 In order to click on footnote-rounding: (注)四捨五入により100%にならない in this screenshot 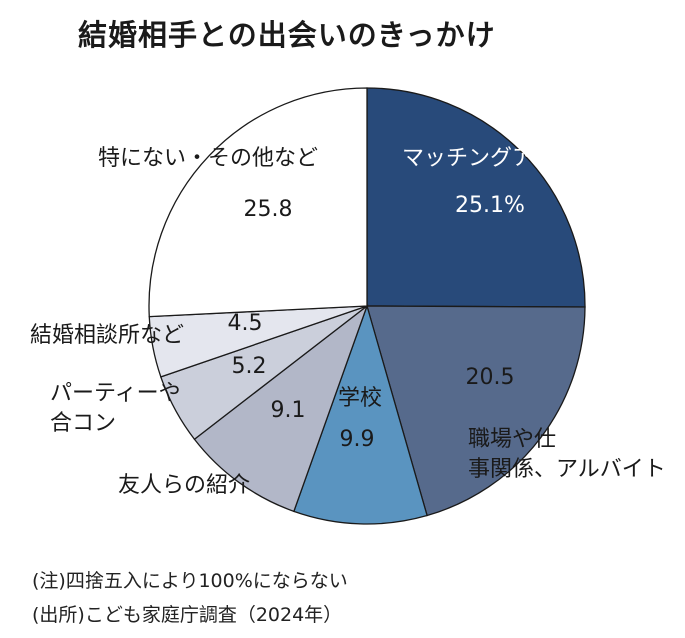, I will do `click(190, 581)`.